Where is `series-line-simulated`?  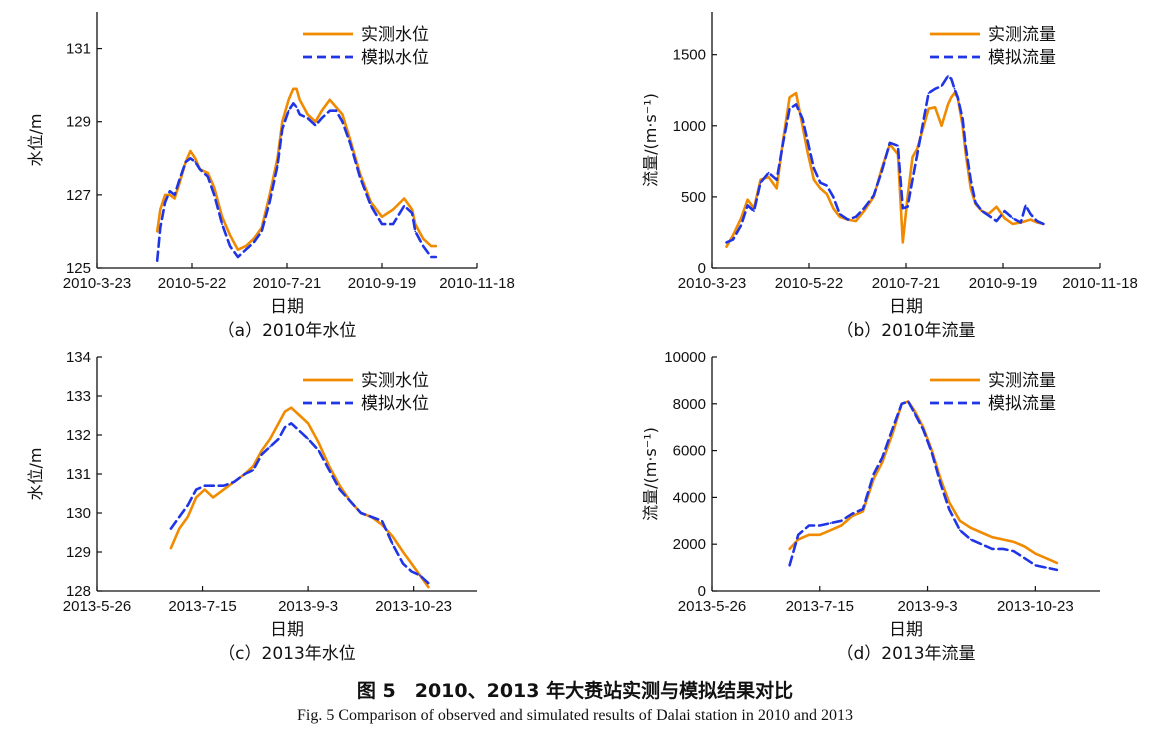
series-line-simulated is located at coordinates (923, 486).